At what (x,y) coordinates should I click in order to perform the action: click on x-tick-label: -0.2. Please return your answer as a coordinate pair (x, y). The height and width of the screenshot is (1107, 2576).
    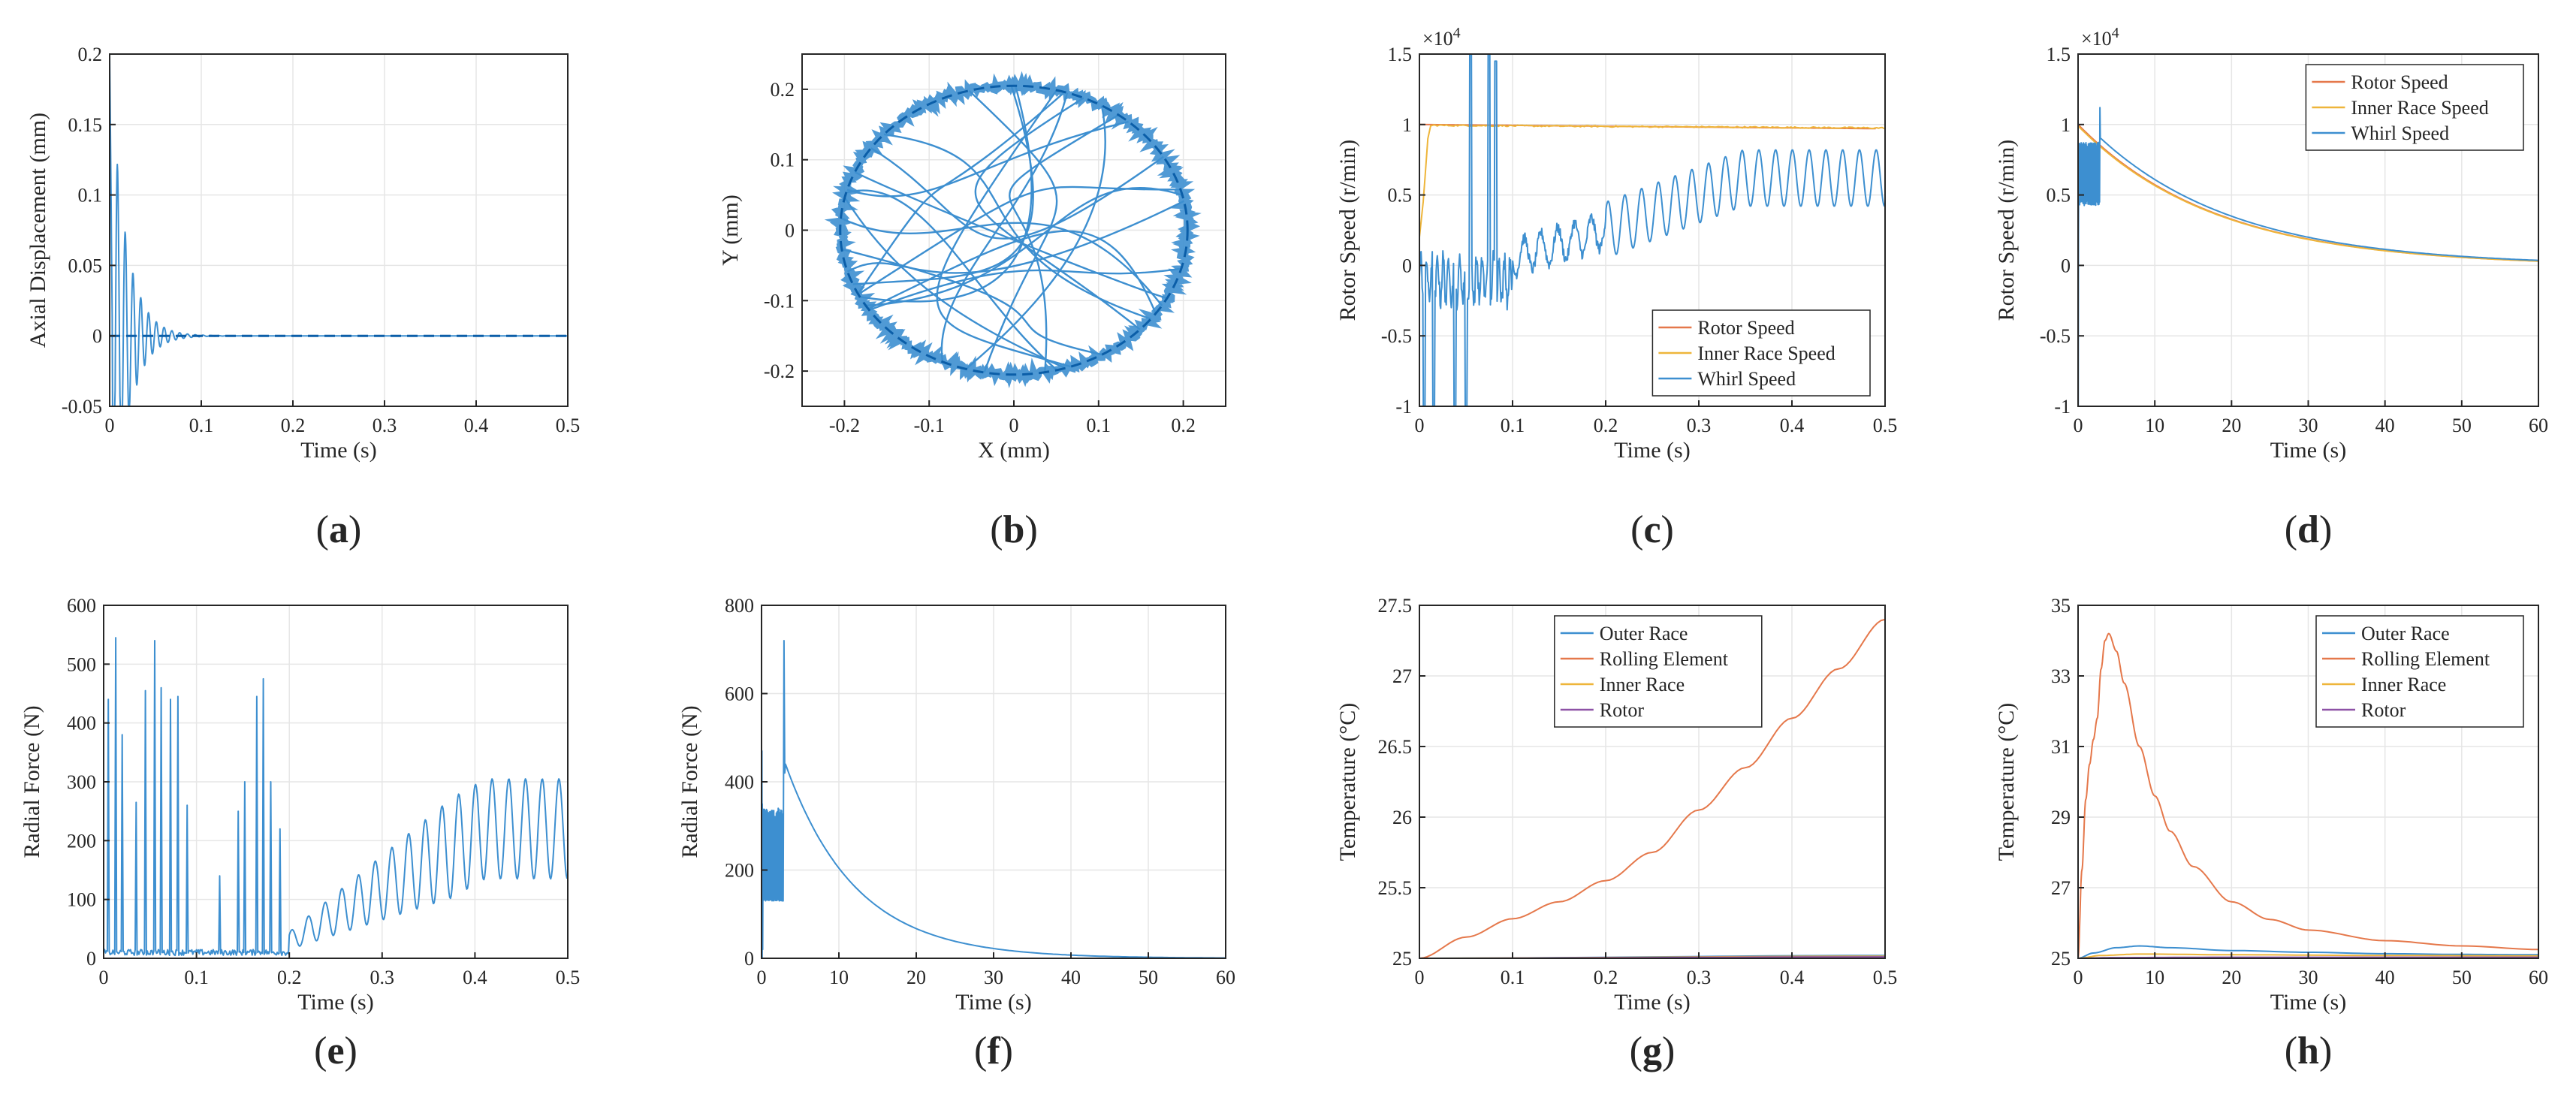
    Looking at the image, I should click on (845, 425).